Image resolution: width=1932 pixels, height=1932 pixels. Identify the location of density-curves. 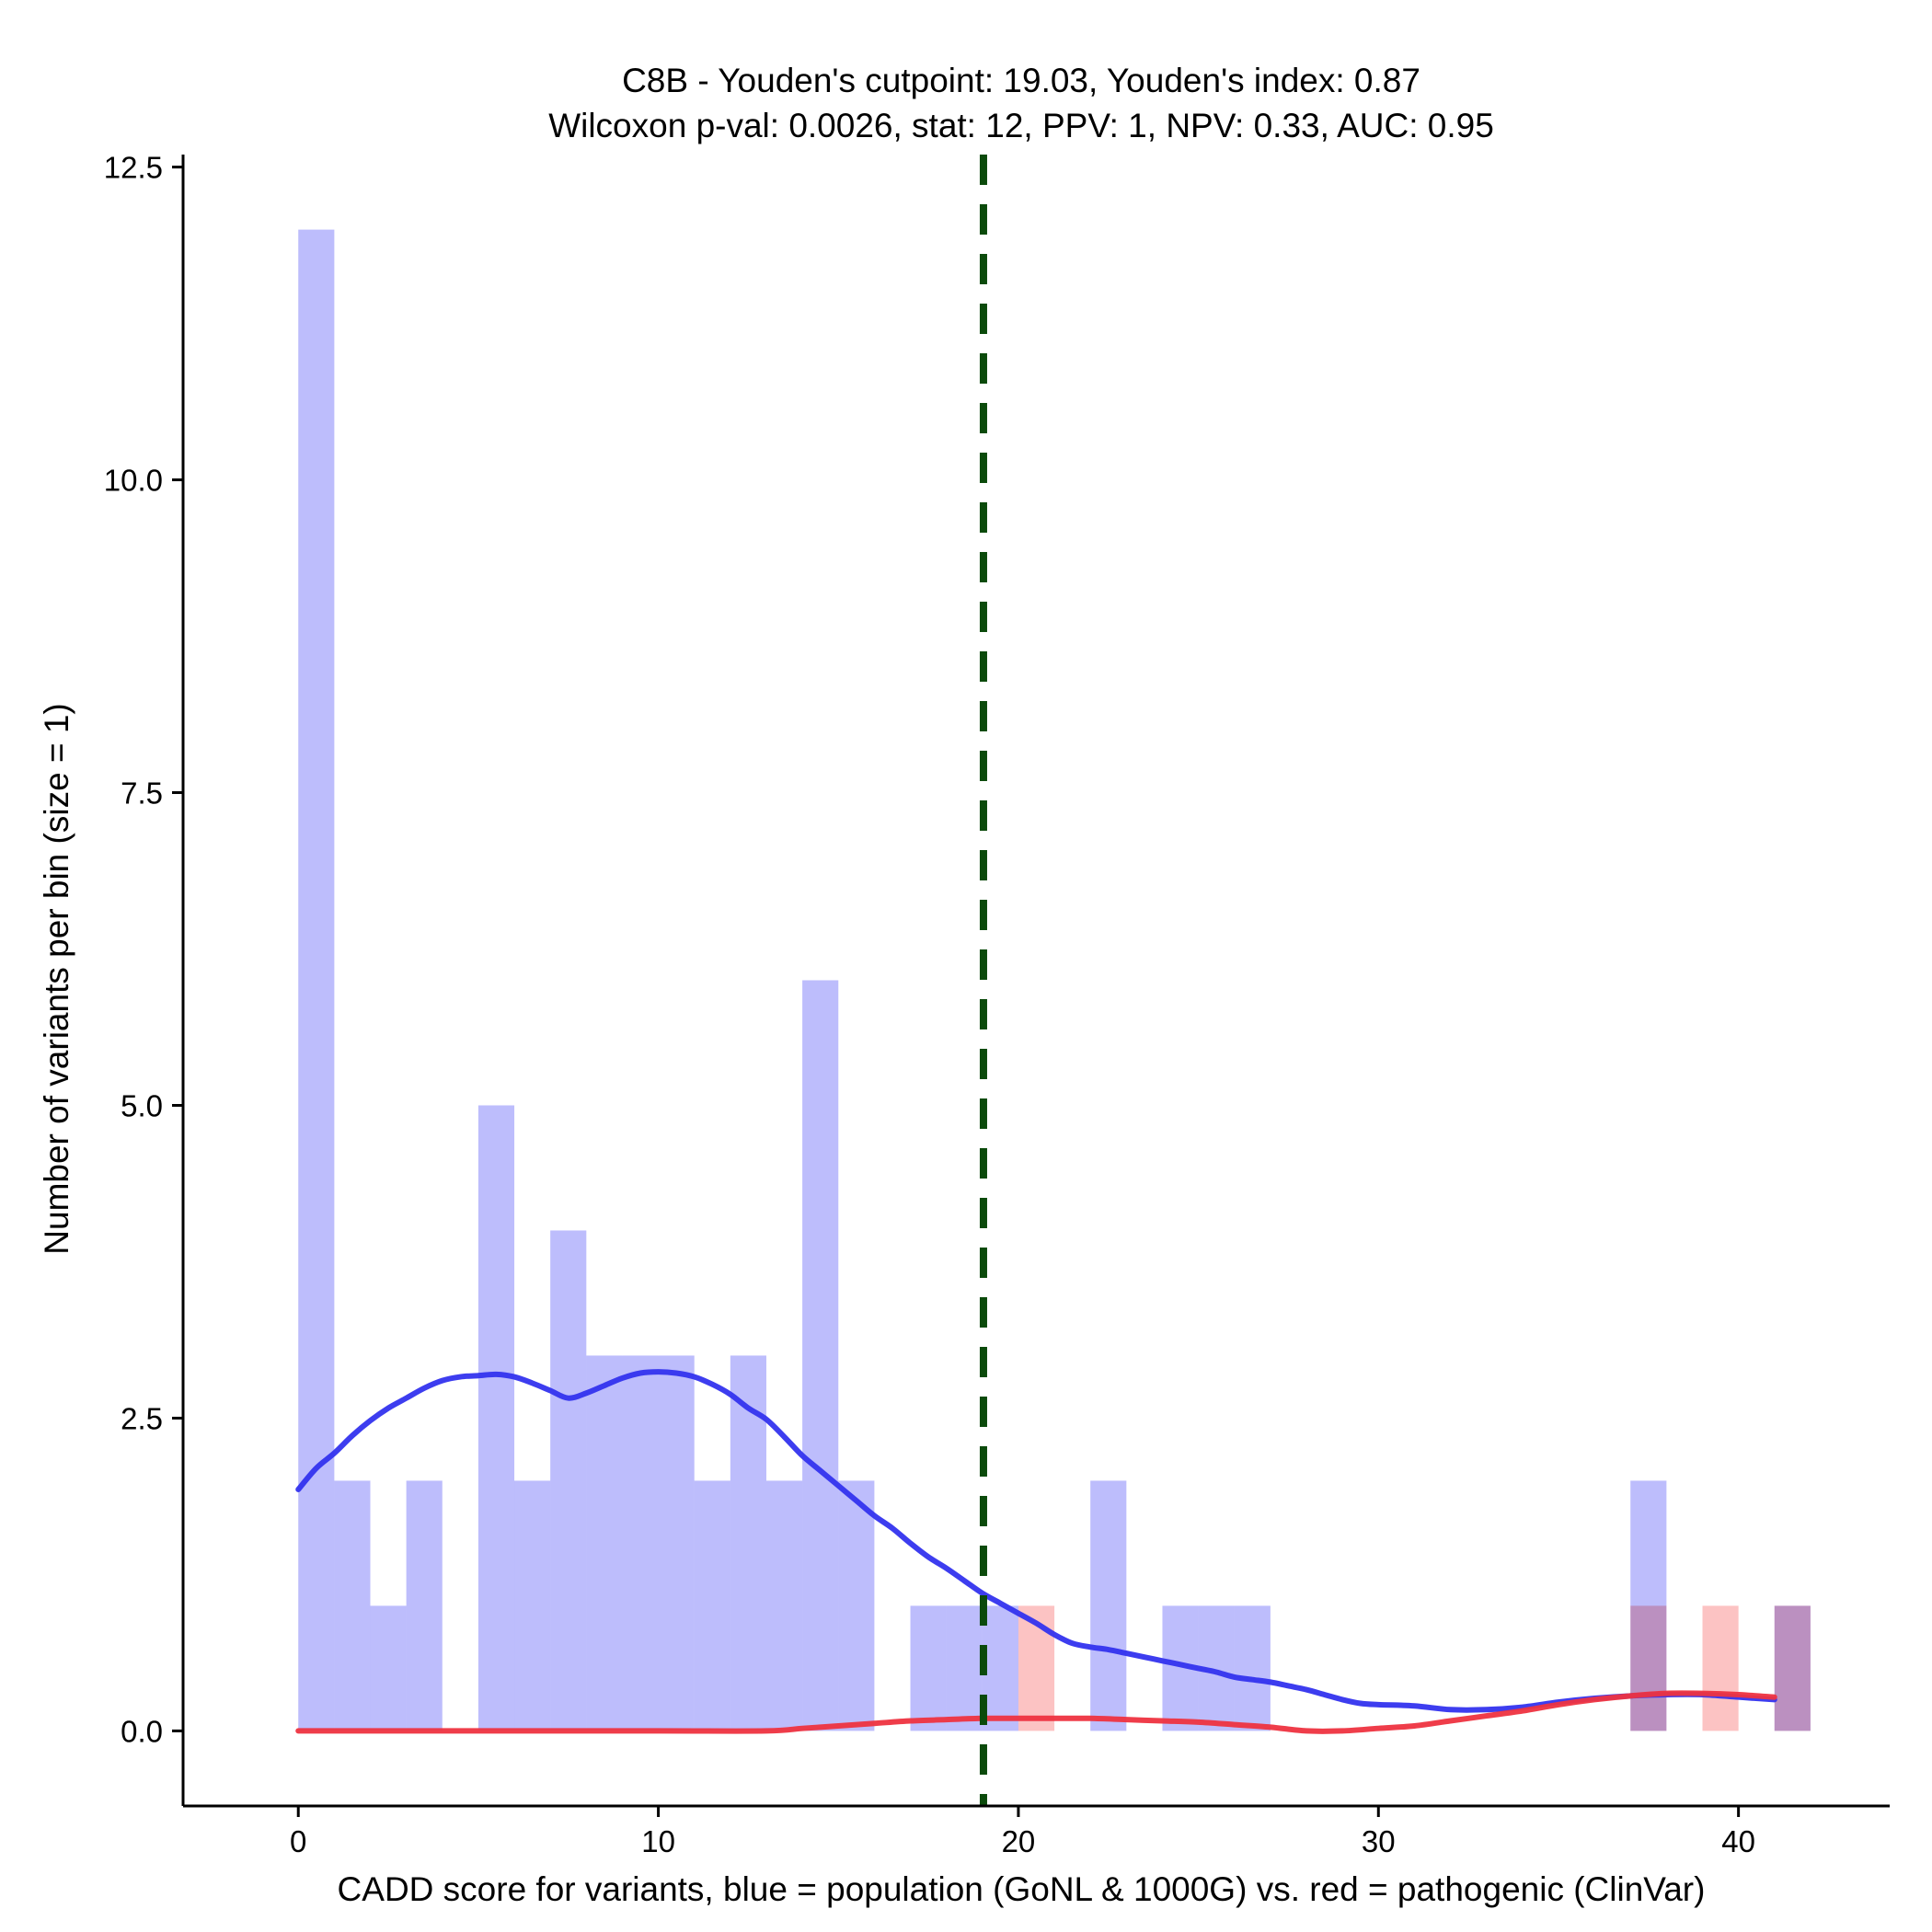
(1036, 1551).